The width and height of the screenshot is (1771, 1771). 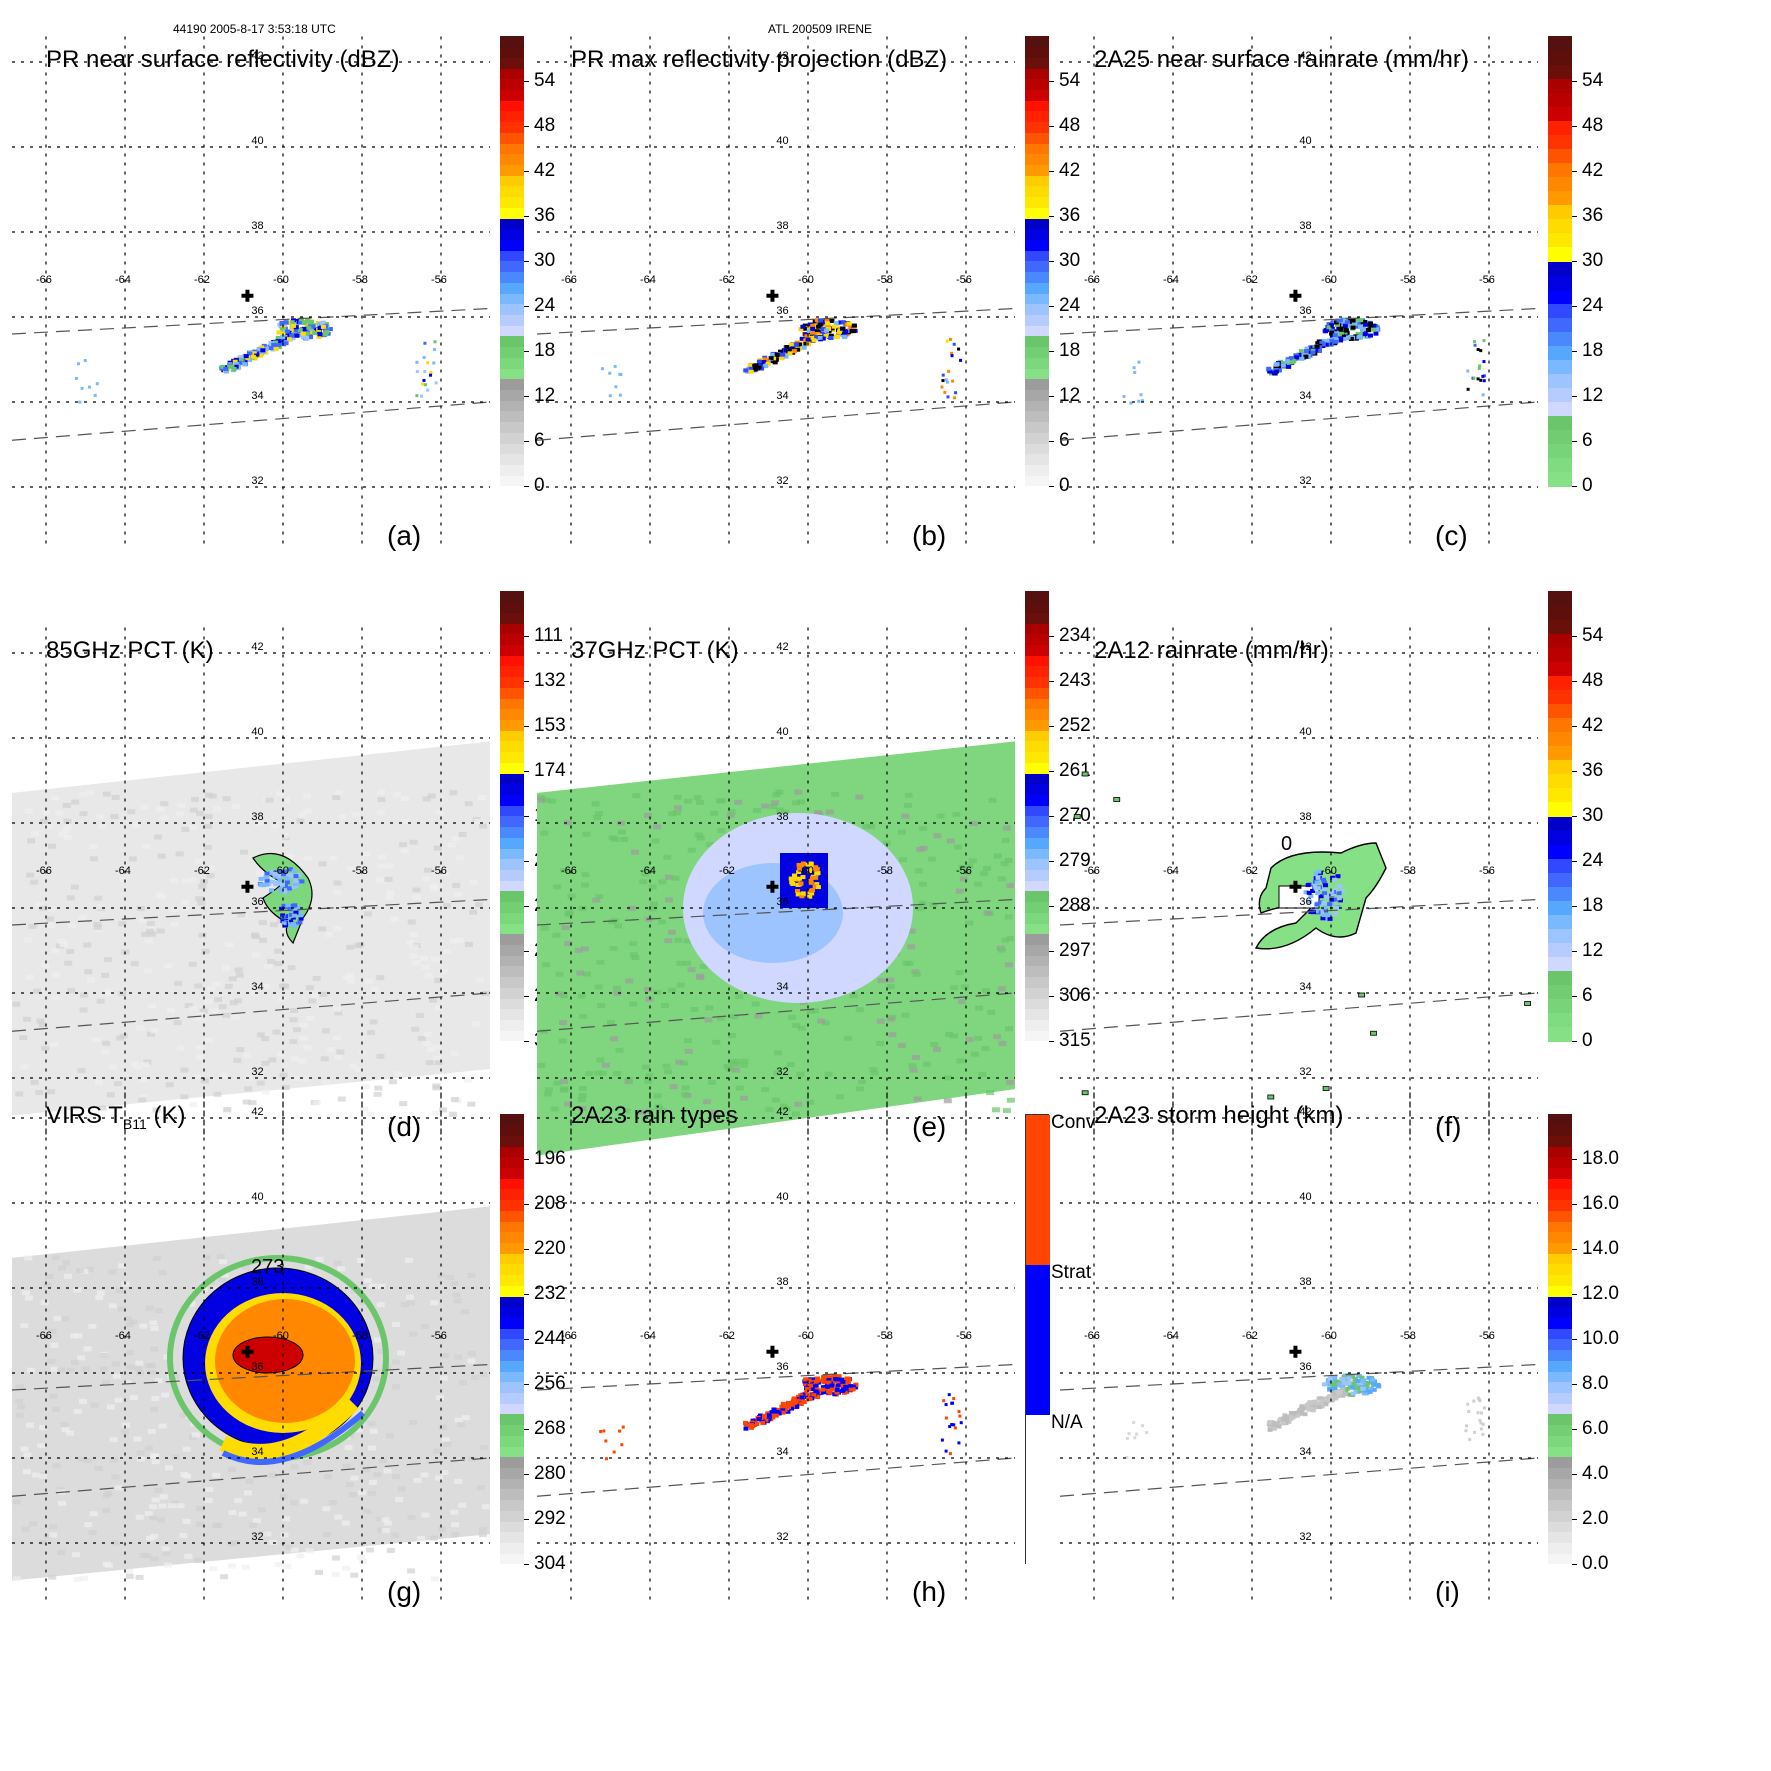 I want to click on lat-tick-label: 42, so click(x=782, y=56).